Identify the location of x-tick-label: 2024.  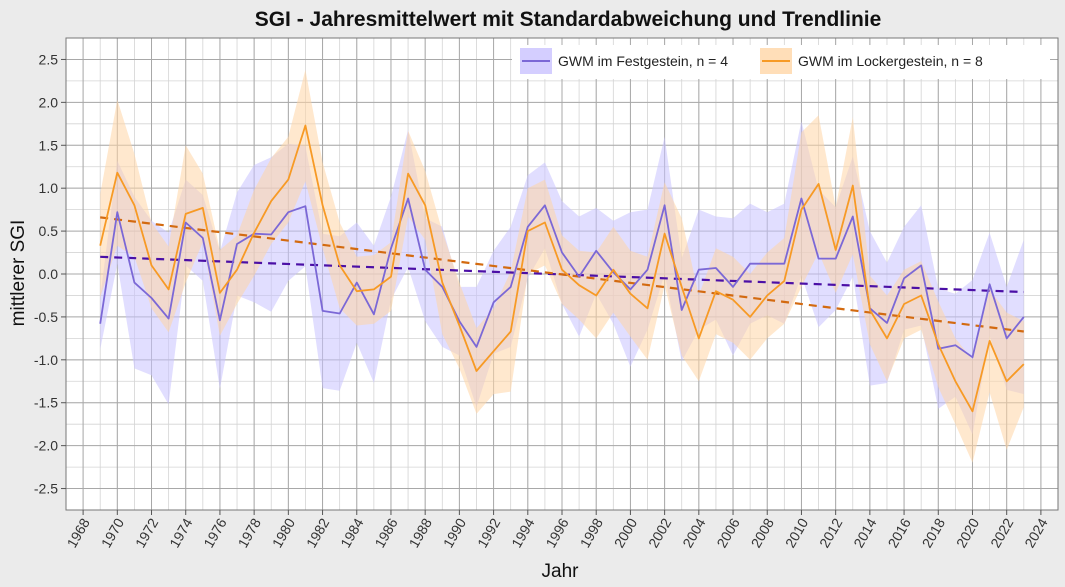
(1036, 532).